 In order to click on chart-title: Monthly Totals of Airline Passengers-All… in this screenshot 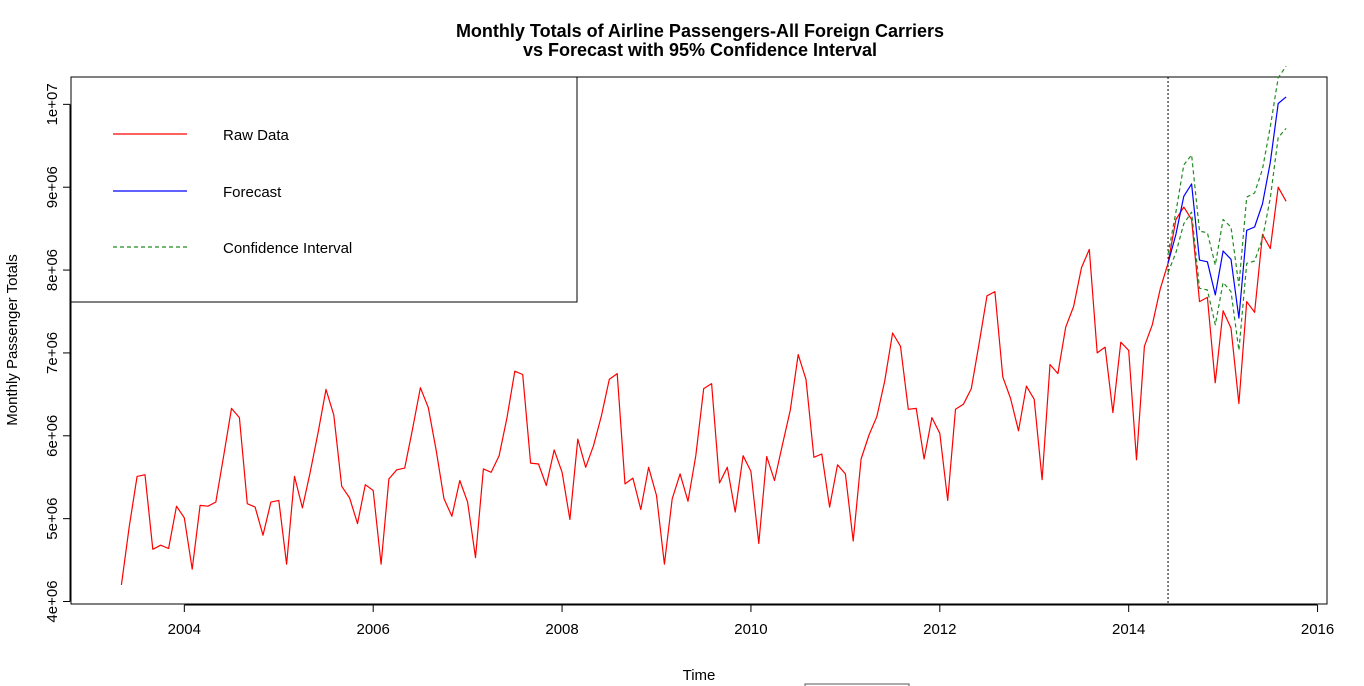, I will do `click(700, 31)`.